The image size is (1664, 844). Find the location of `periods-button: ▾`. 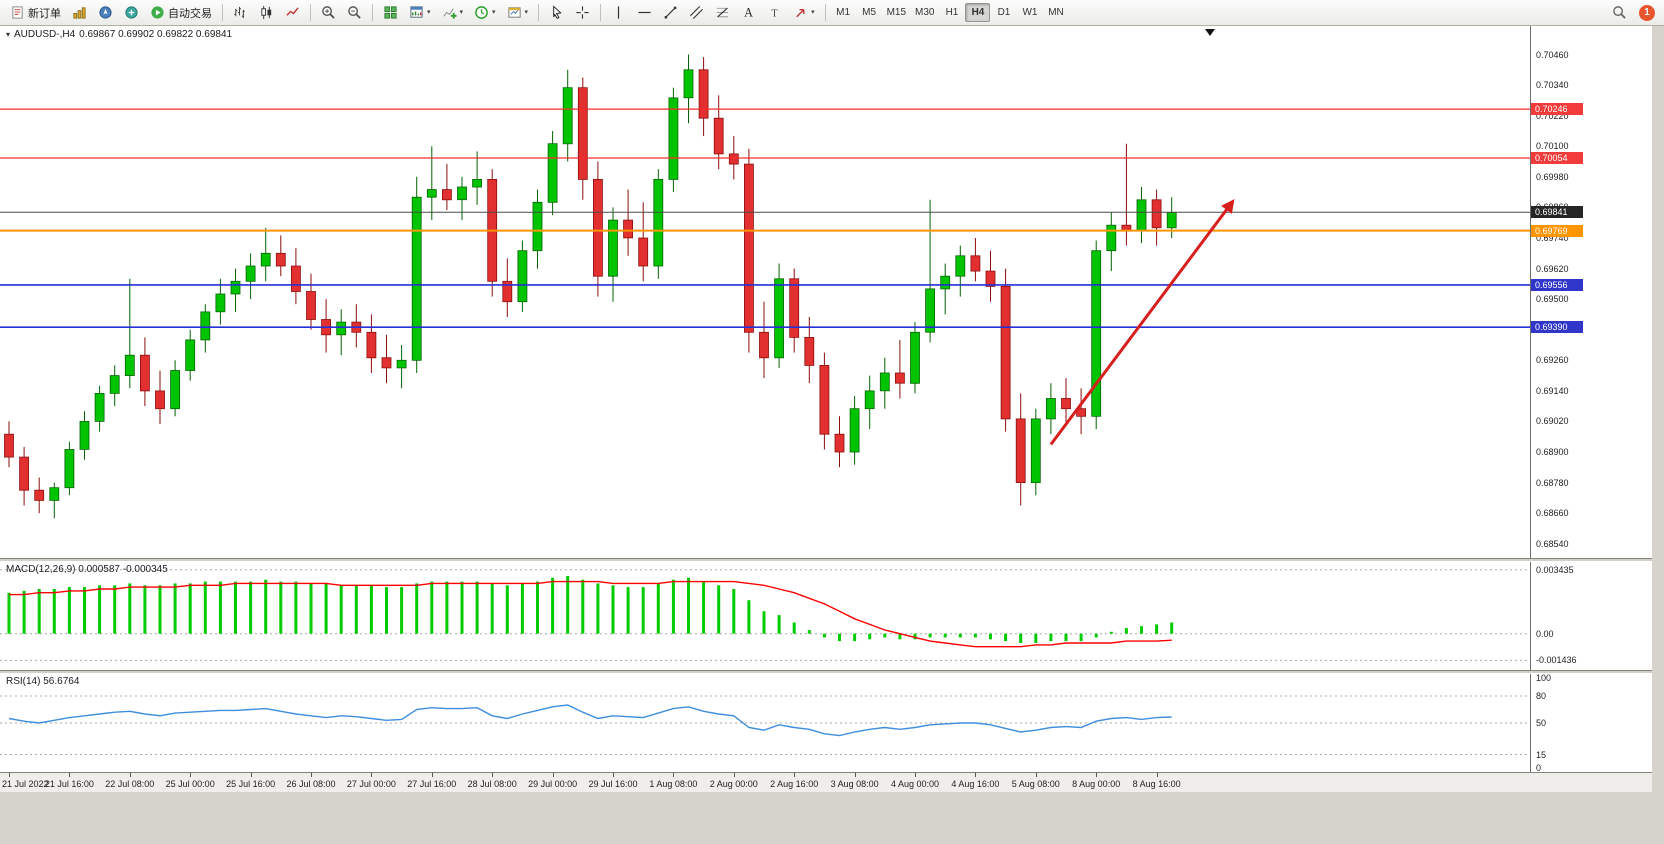

periods-button: ▾ is located at coordinates (485, 13).